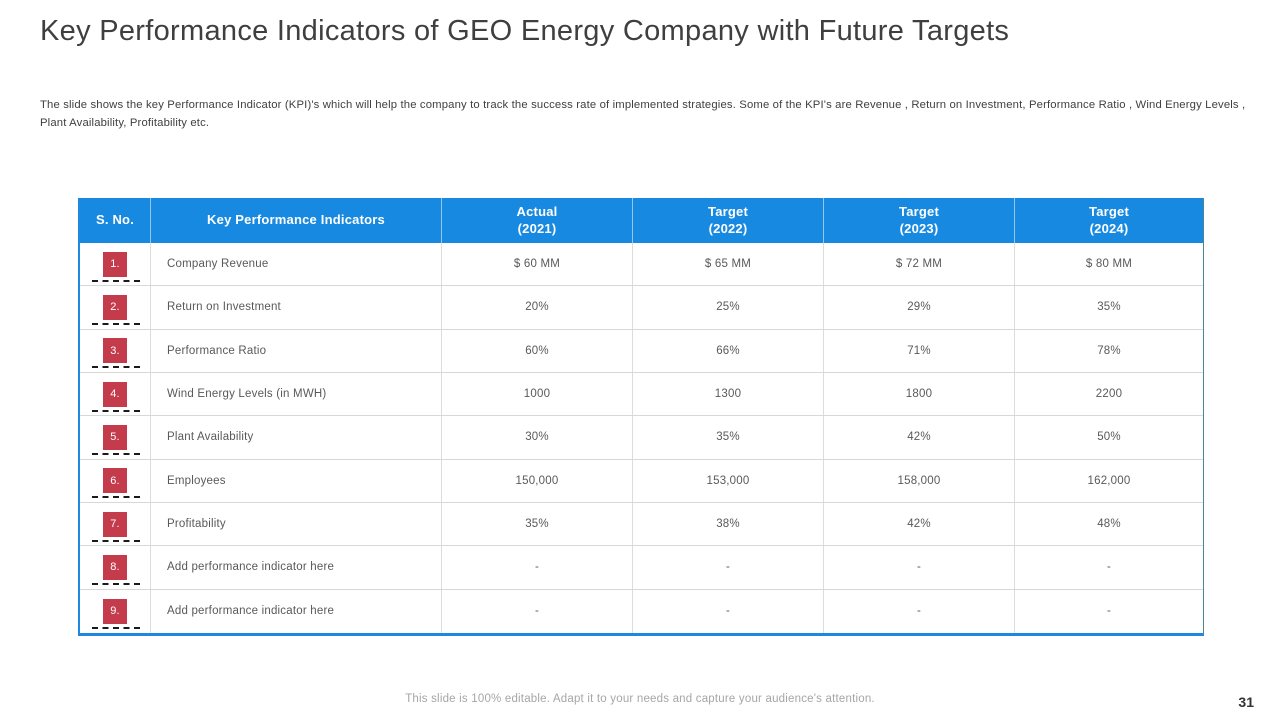  I want to click on cell-kpi-name: Plant Availability, so click(295, 437).